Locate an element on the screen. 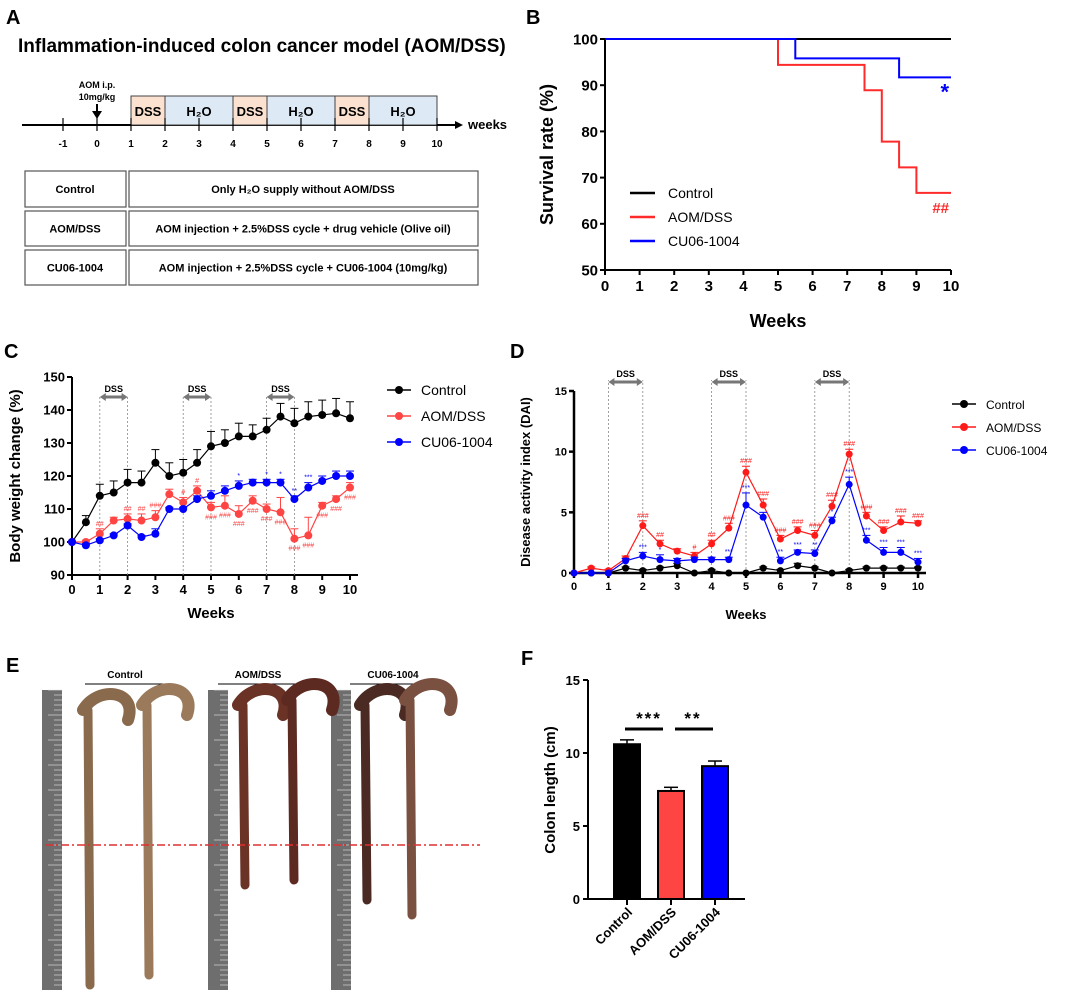  significance-label: *** is located at coordinates (649, 718).